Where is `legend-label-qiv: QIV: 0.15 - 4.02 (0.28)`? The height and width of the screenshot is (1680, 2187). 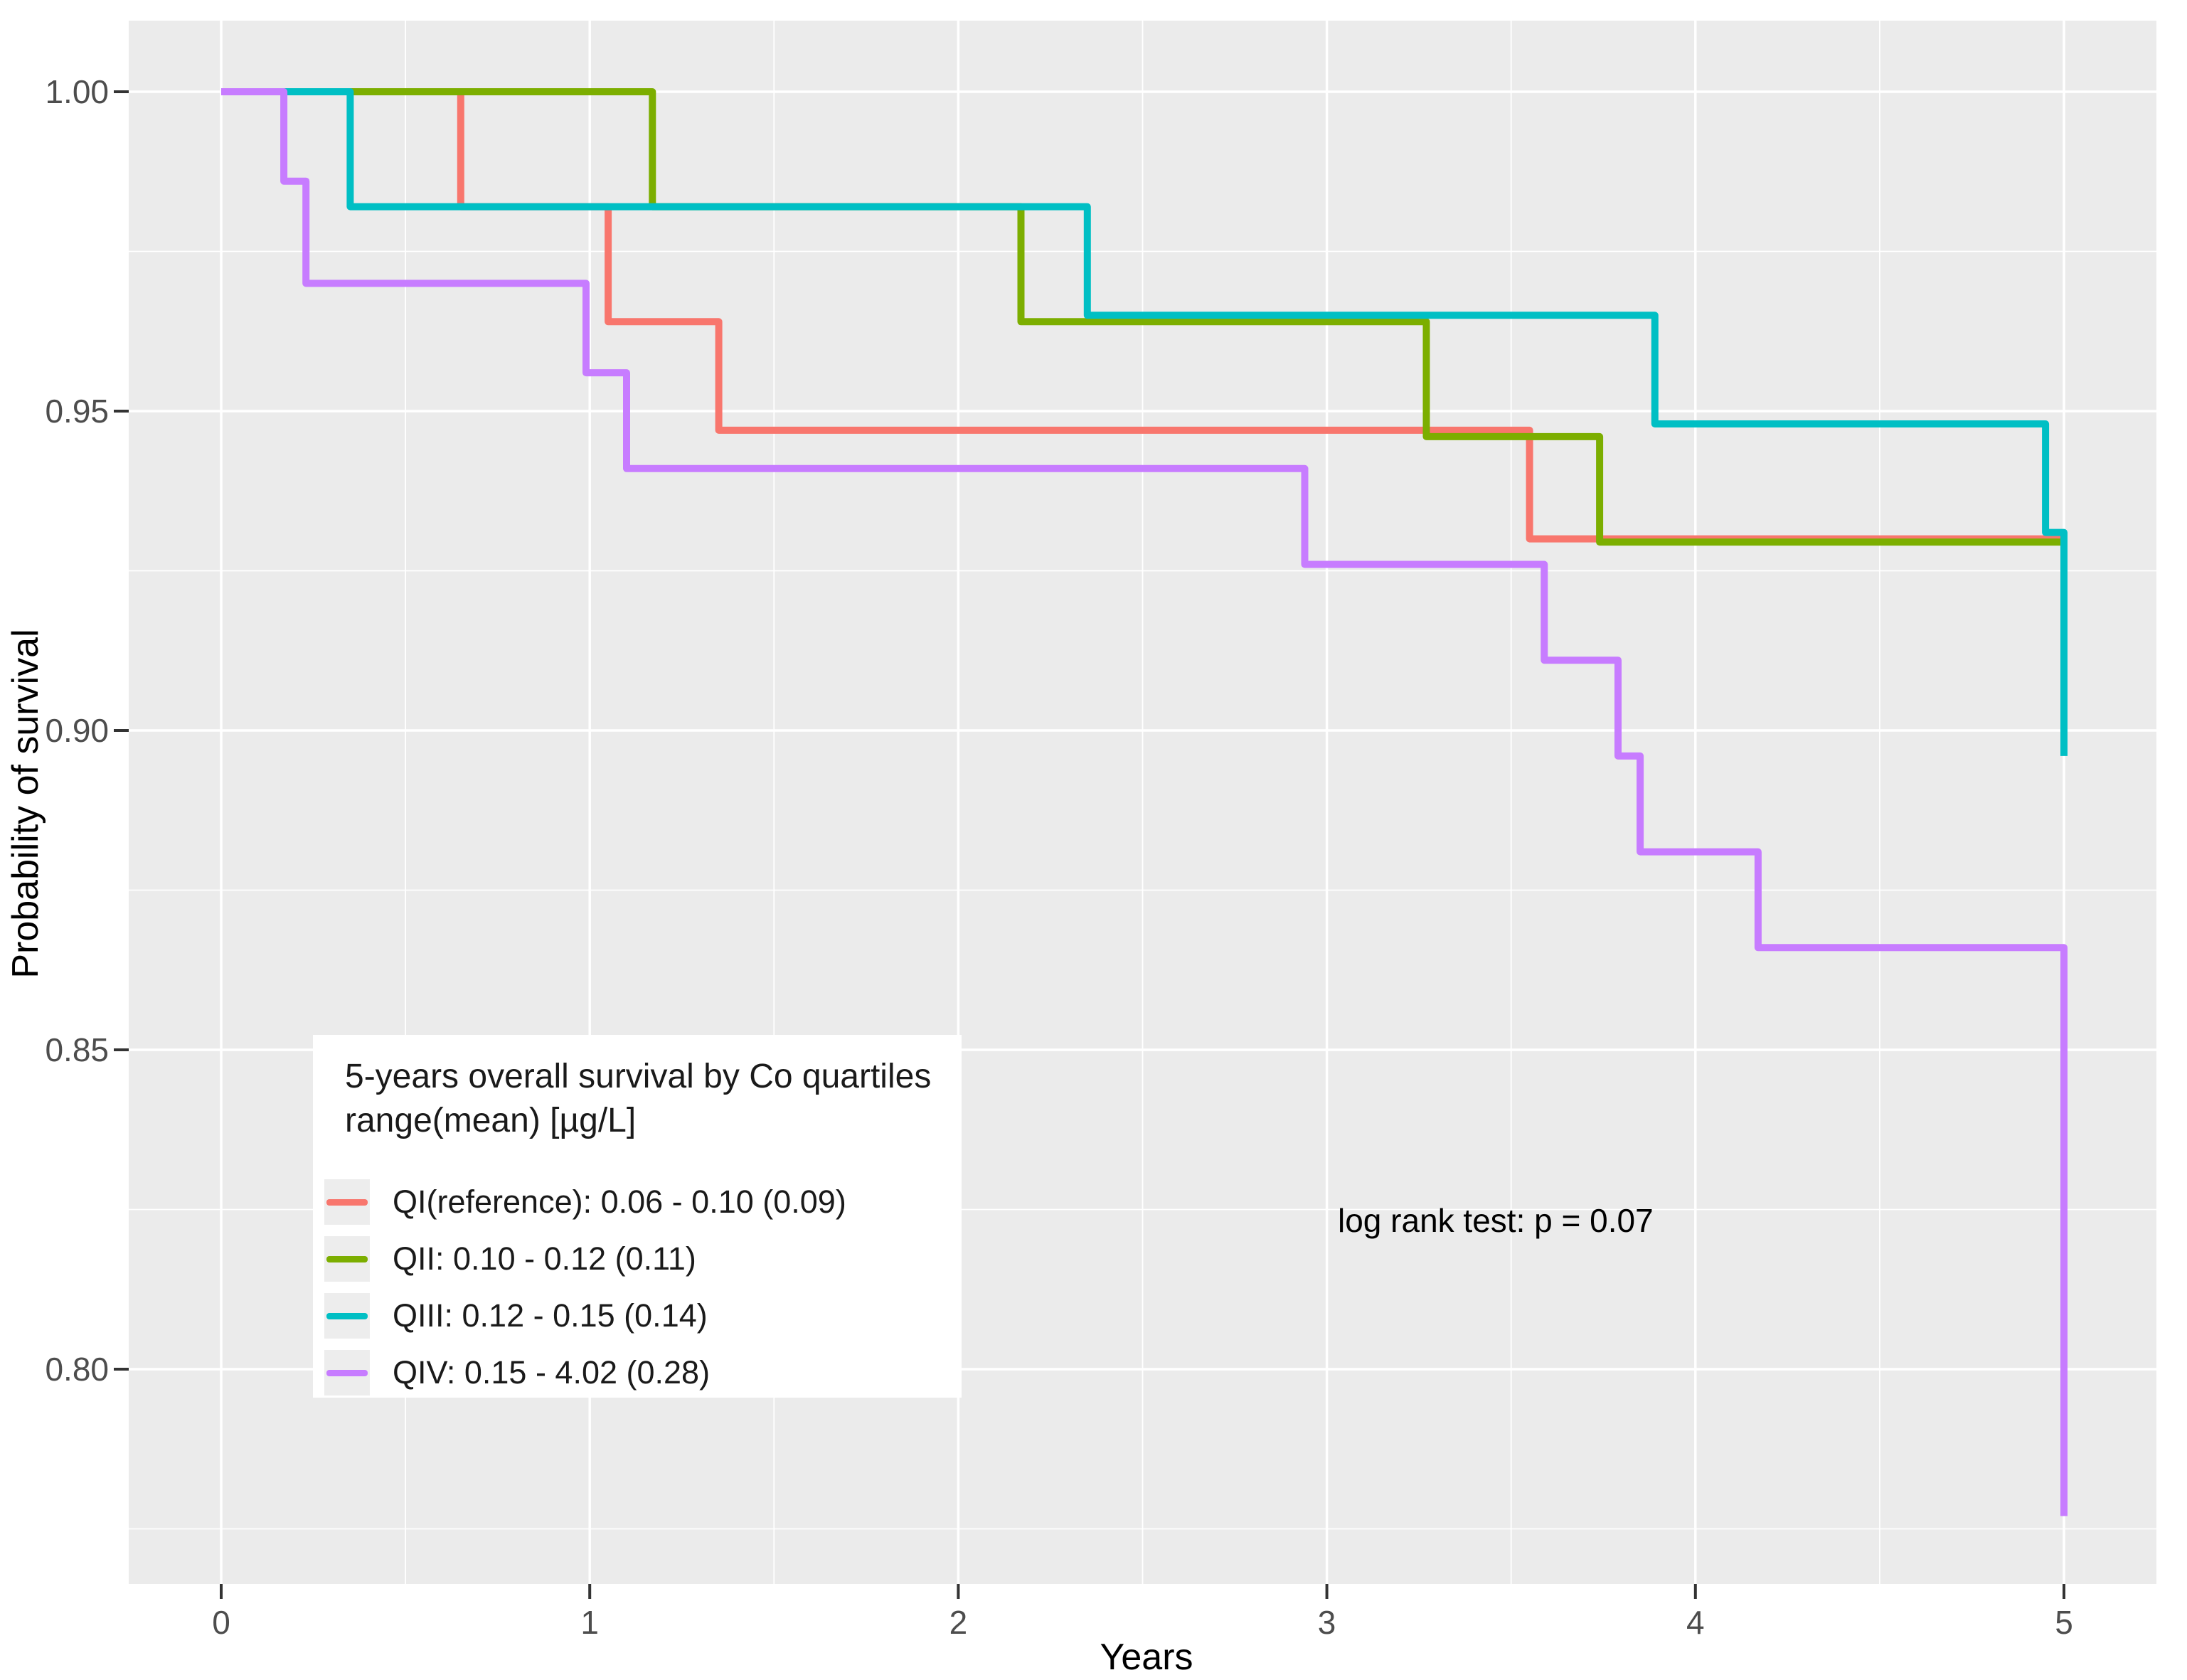
legend-label-qiv: QIV: 0.15 - 4.02 (0.28) is located at coordinates (552, 1372).